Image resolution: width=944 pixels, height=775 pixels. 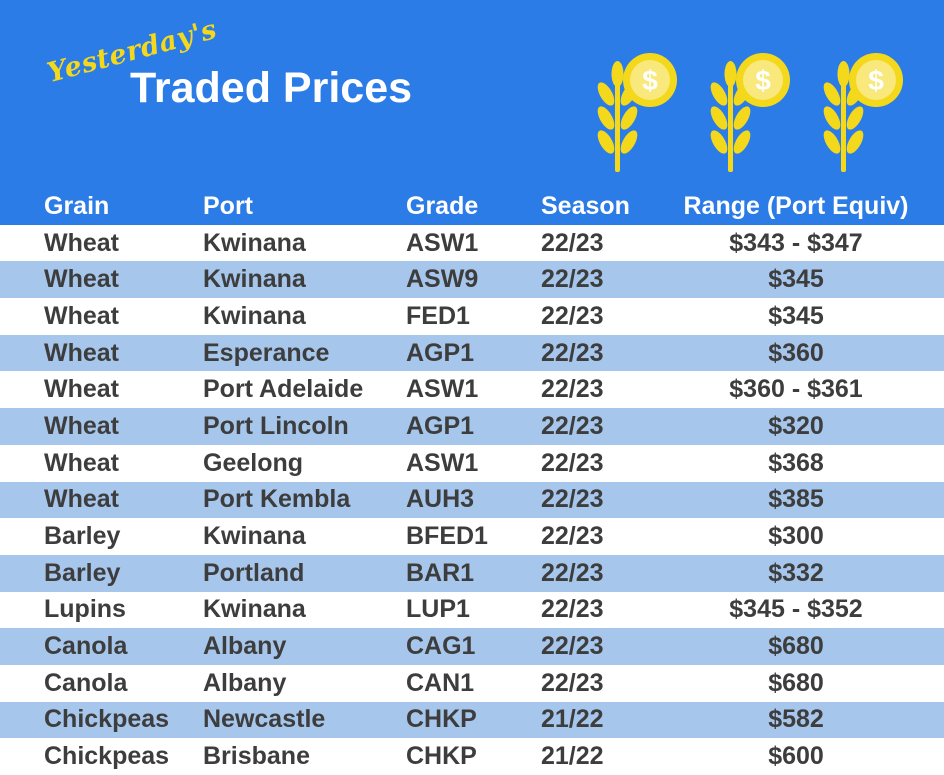 What do you see at coordinates (442, 279) in the screenshot?
I see `cell-grade: ASW9` at bounding box center [442, 279].